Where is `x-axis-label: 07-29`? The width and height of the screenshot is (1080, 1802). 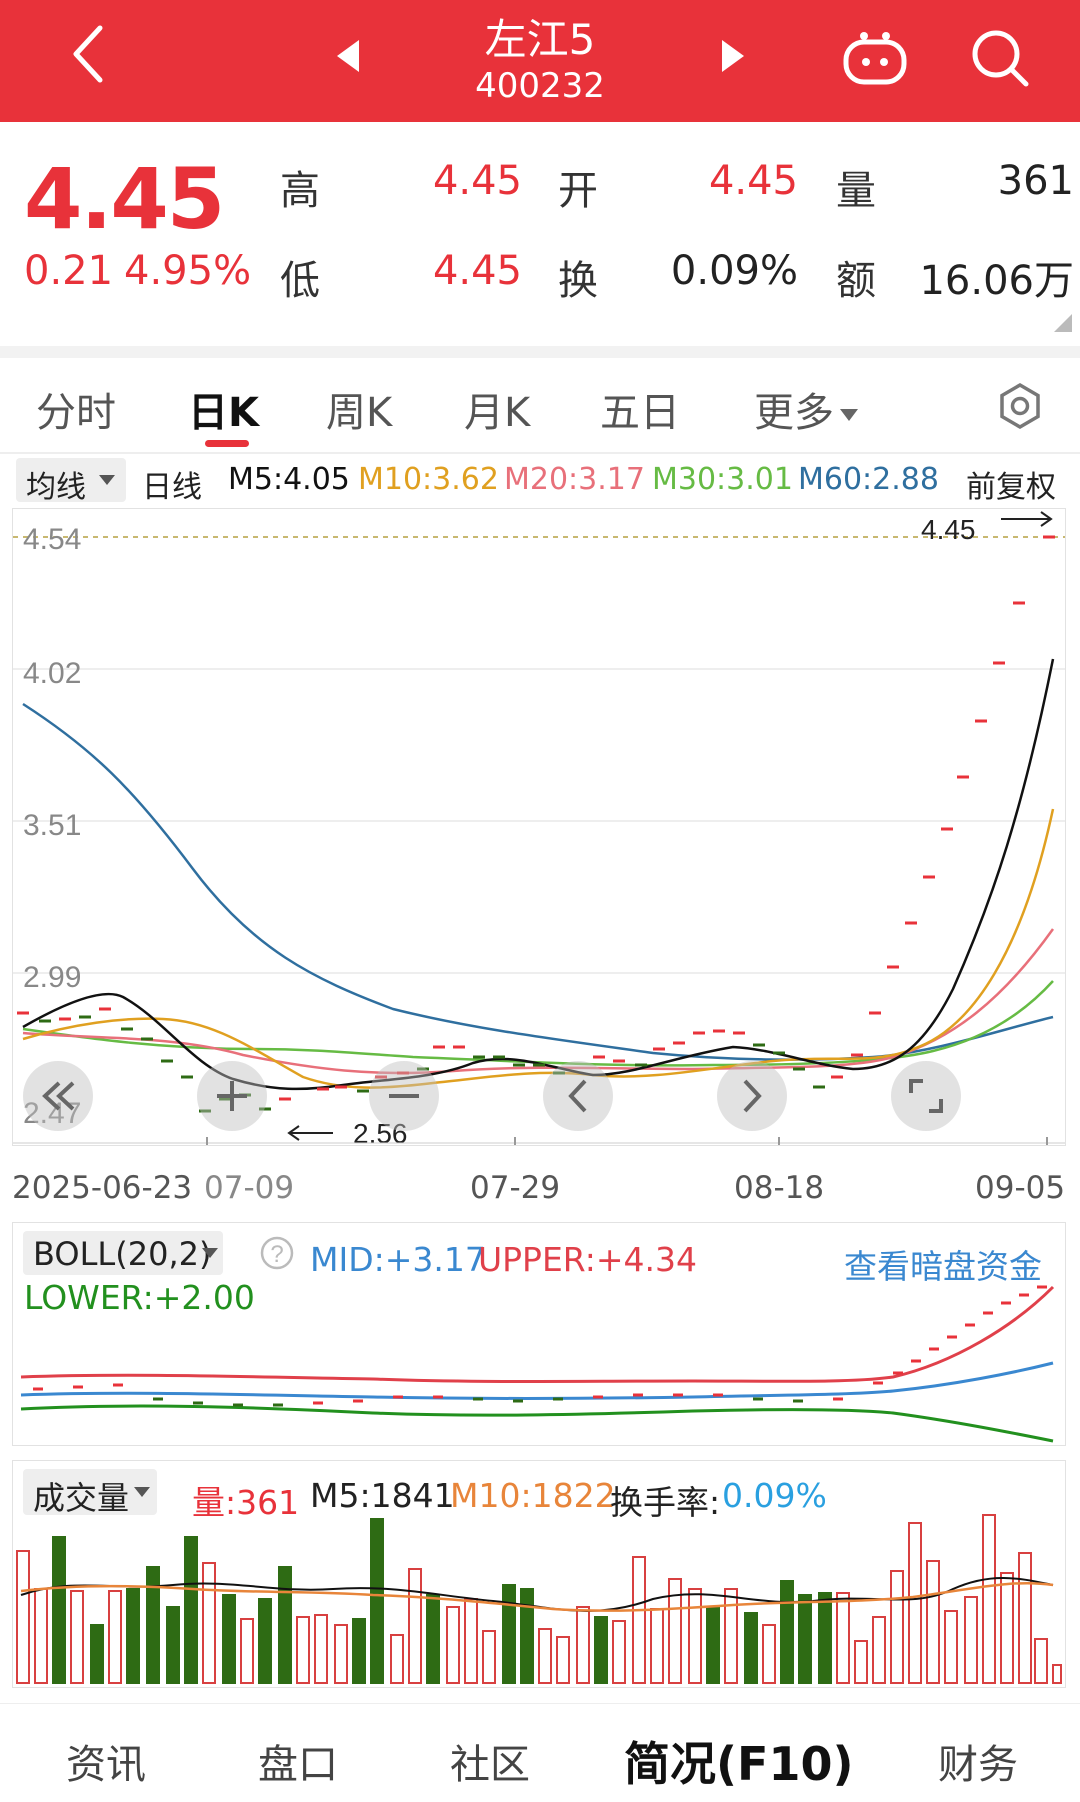 x-axis-label: 07-29 is located at coordinates (515, 1188).